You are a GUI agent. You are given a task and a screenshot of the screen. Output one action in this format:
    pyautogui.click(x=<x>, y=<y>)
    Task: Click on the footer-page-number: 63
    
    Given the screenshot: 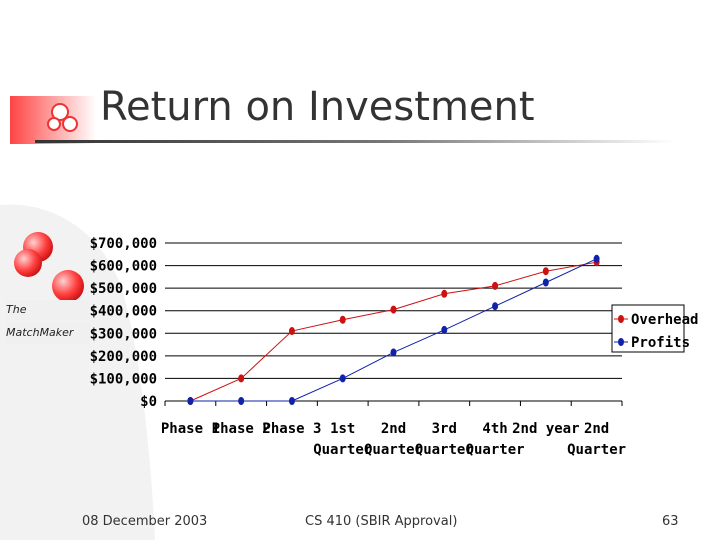 What is the action you would take?
    pyautogui.click(x=670, y=521)
    